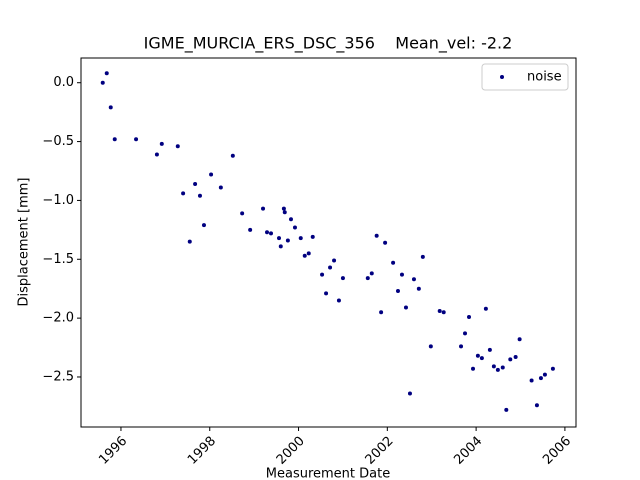 This screenshot has height=480, width=640. Describe the element at coordinates (58, 141) in the screenshot. I see `y-tick-label: −0.5` at that location.